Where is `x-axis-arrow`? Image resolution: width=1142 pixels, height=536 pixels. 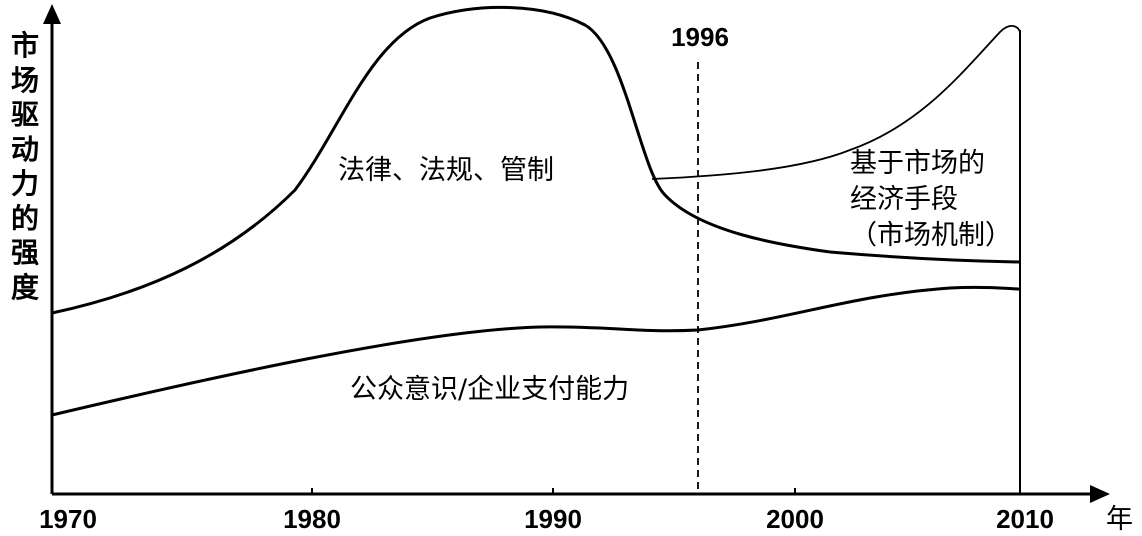
x-axis-arrow is located at coordinates (1100, 494).